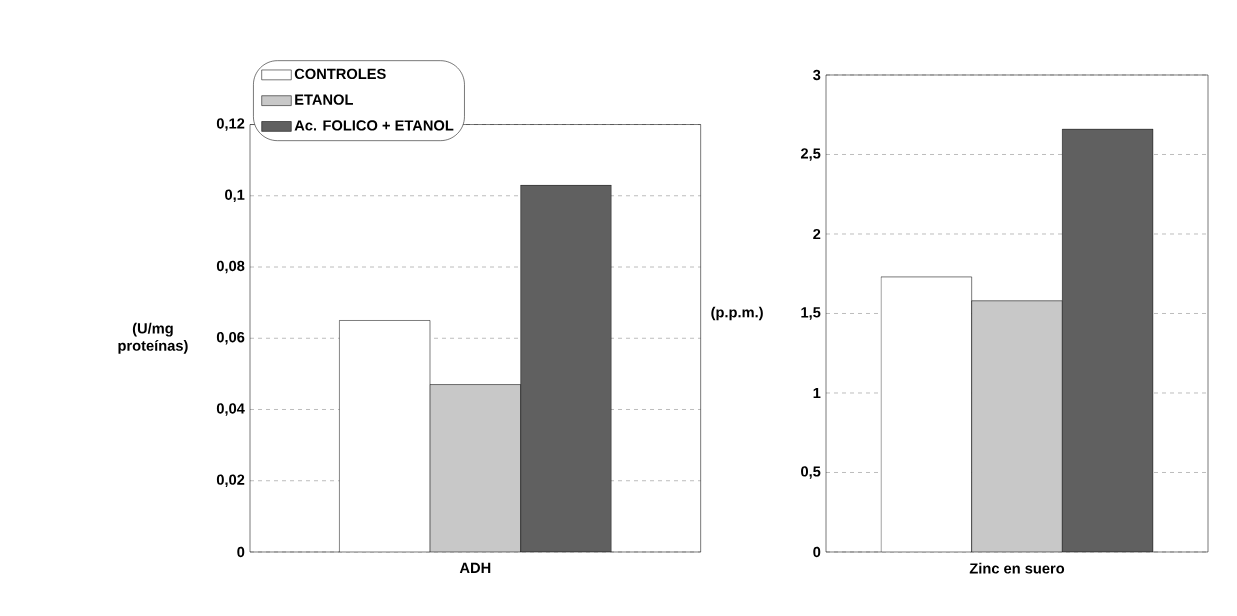 The image size is (1237, 616). What do you see at coordinates (324, 99) in the screenshot?
I see `legend-label: ETANOL` at bounding box center [324, 99].